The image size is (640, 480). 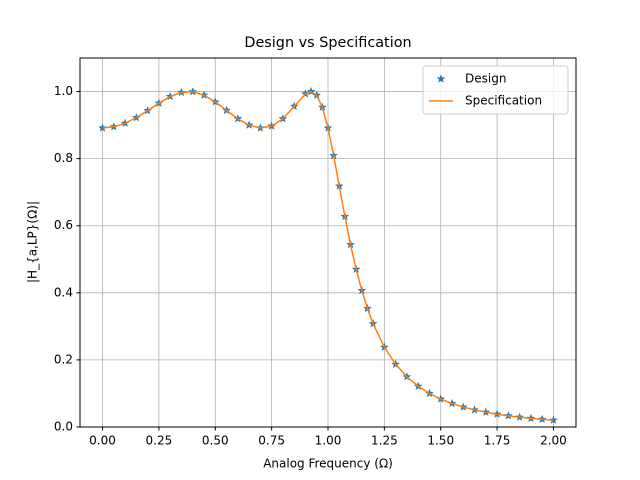 I want to click on y-tick-label: 1.0, so click(x=63, y=91).